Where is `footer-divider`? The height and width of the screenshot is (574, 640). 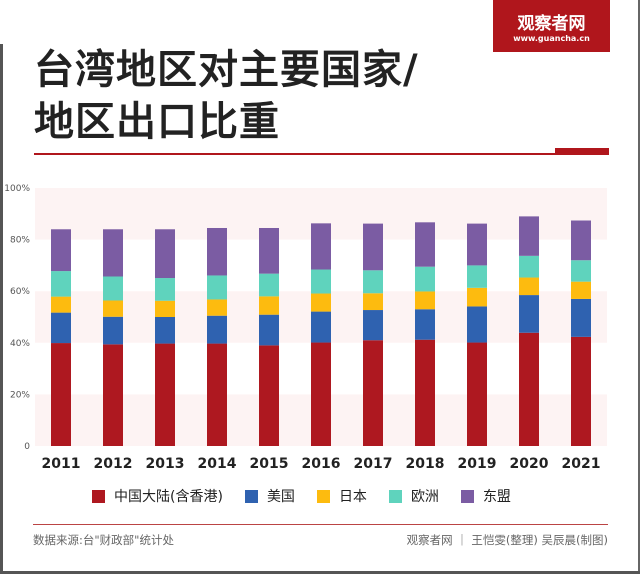 footer-divider is located at coordinates (320, 524).